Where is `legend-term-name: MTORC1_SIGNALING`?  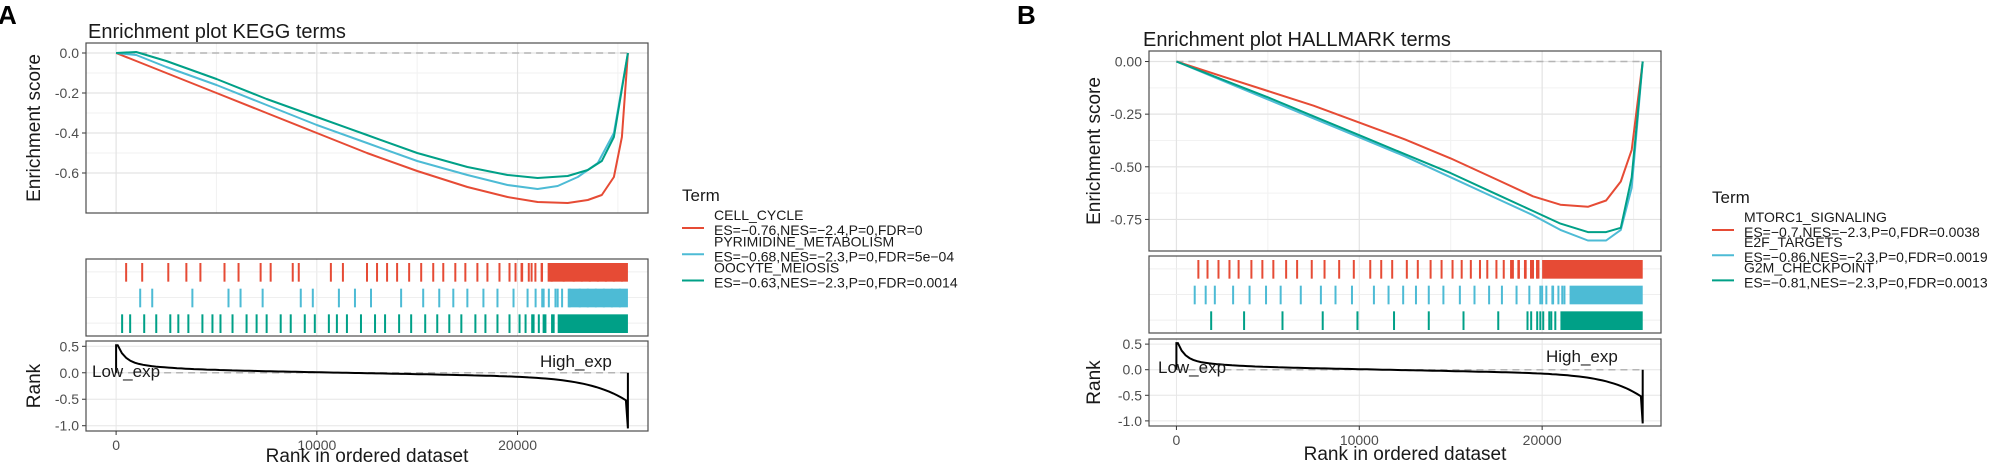
legend-term-name: MTORC1_SIGNALING is located at coordinates (1815, 217).